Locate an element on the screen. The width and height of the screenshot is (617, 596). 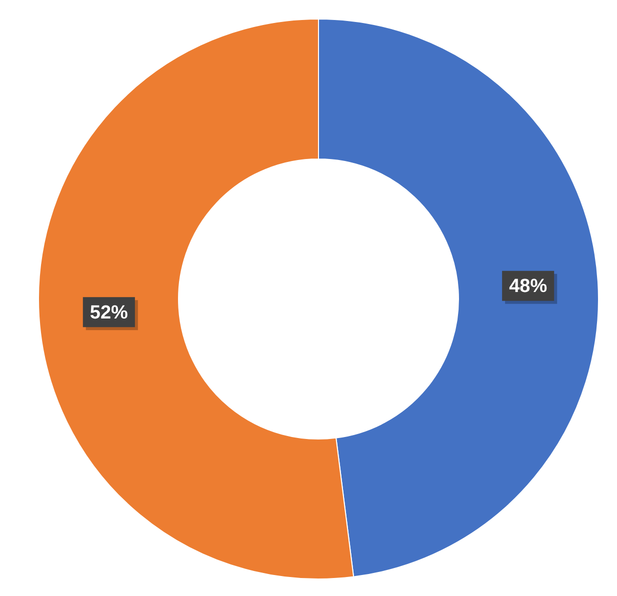
data-label: 48% is located at coordinates (528, 287).